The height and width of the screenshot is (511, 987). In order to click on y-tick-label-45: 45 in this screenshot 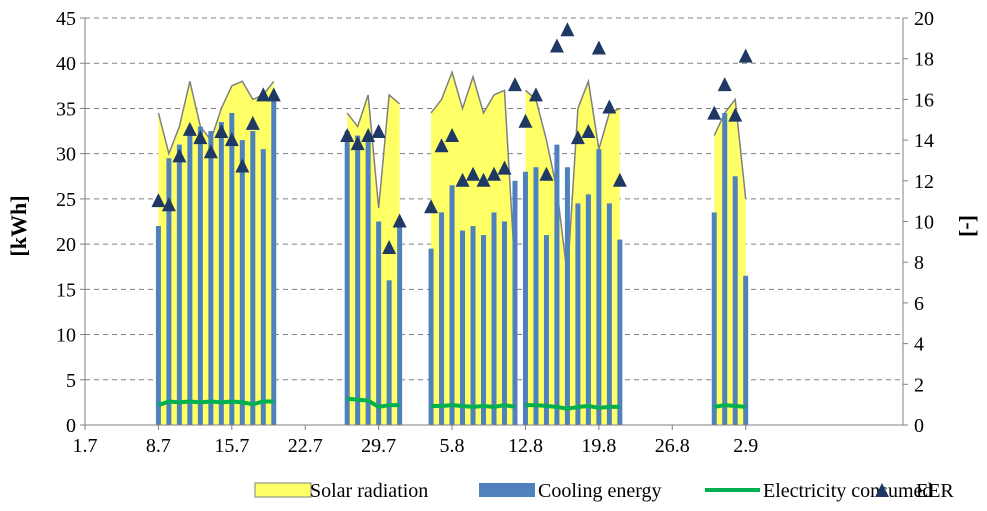, I will do `click(66, 19)`.